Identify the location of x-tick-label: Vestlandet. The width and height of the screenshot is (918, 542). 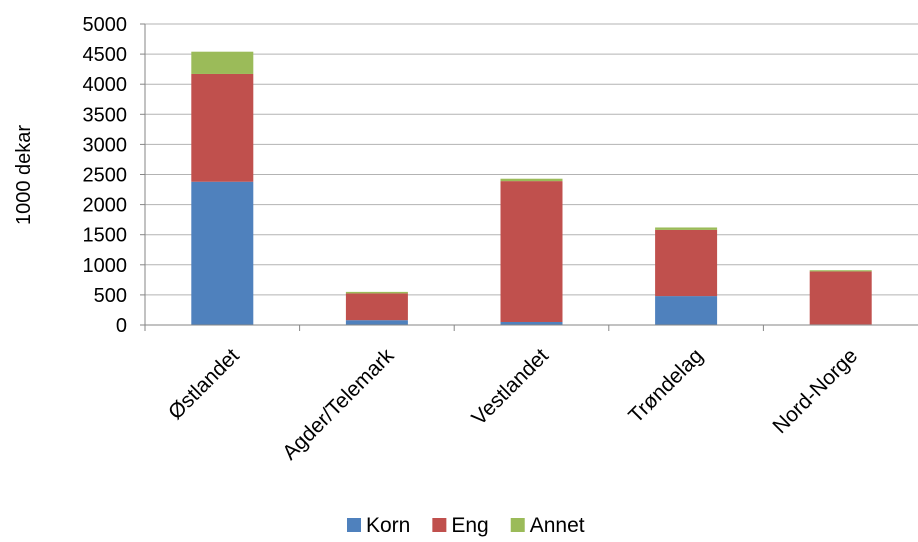
(510, 387).